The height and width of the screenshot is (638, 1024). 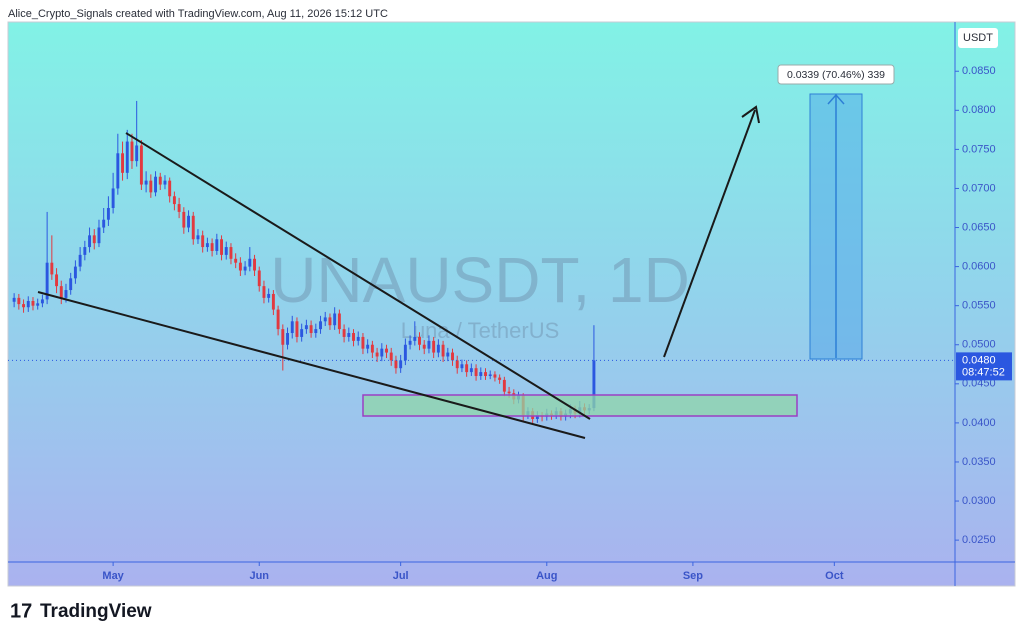 What do you see at coordinates (96, 611) in the screenshot?
I see `brand: TradingView` at bounding box center [96, 611].